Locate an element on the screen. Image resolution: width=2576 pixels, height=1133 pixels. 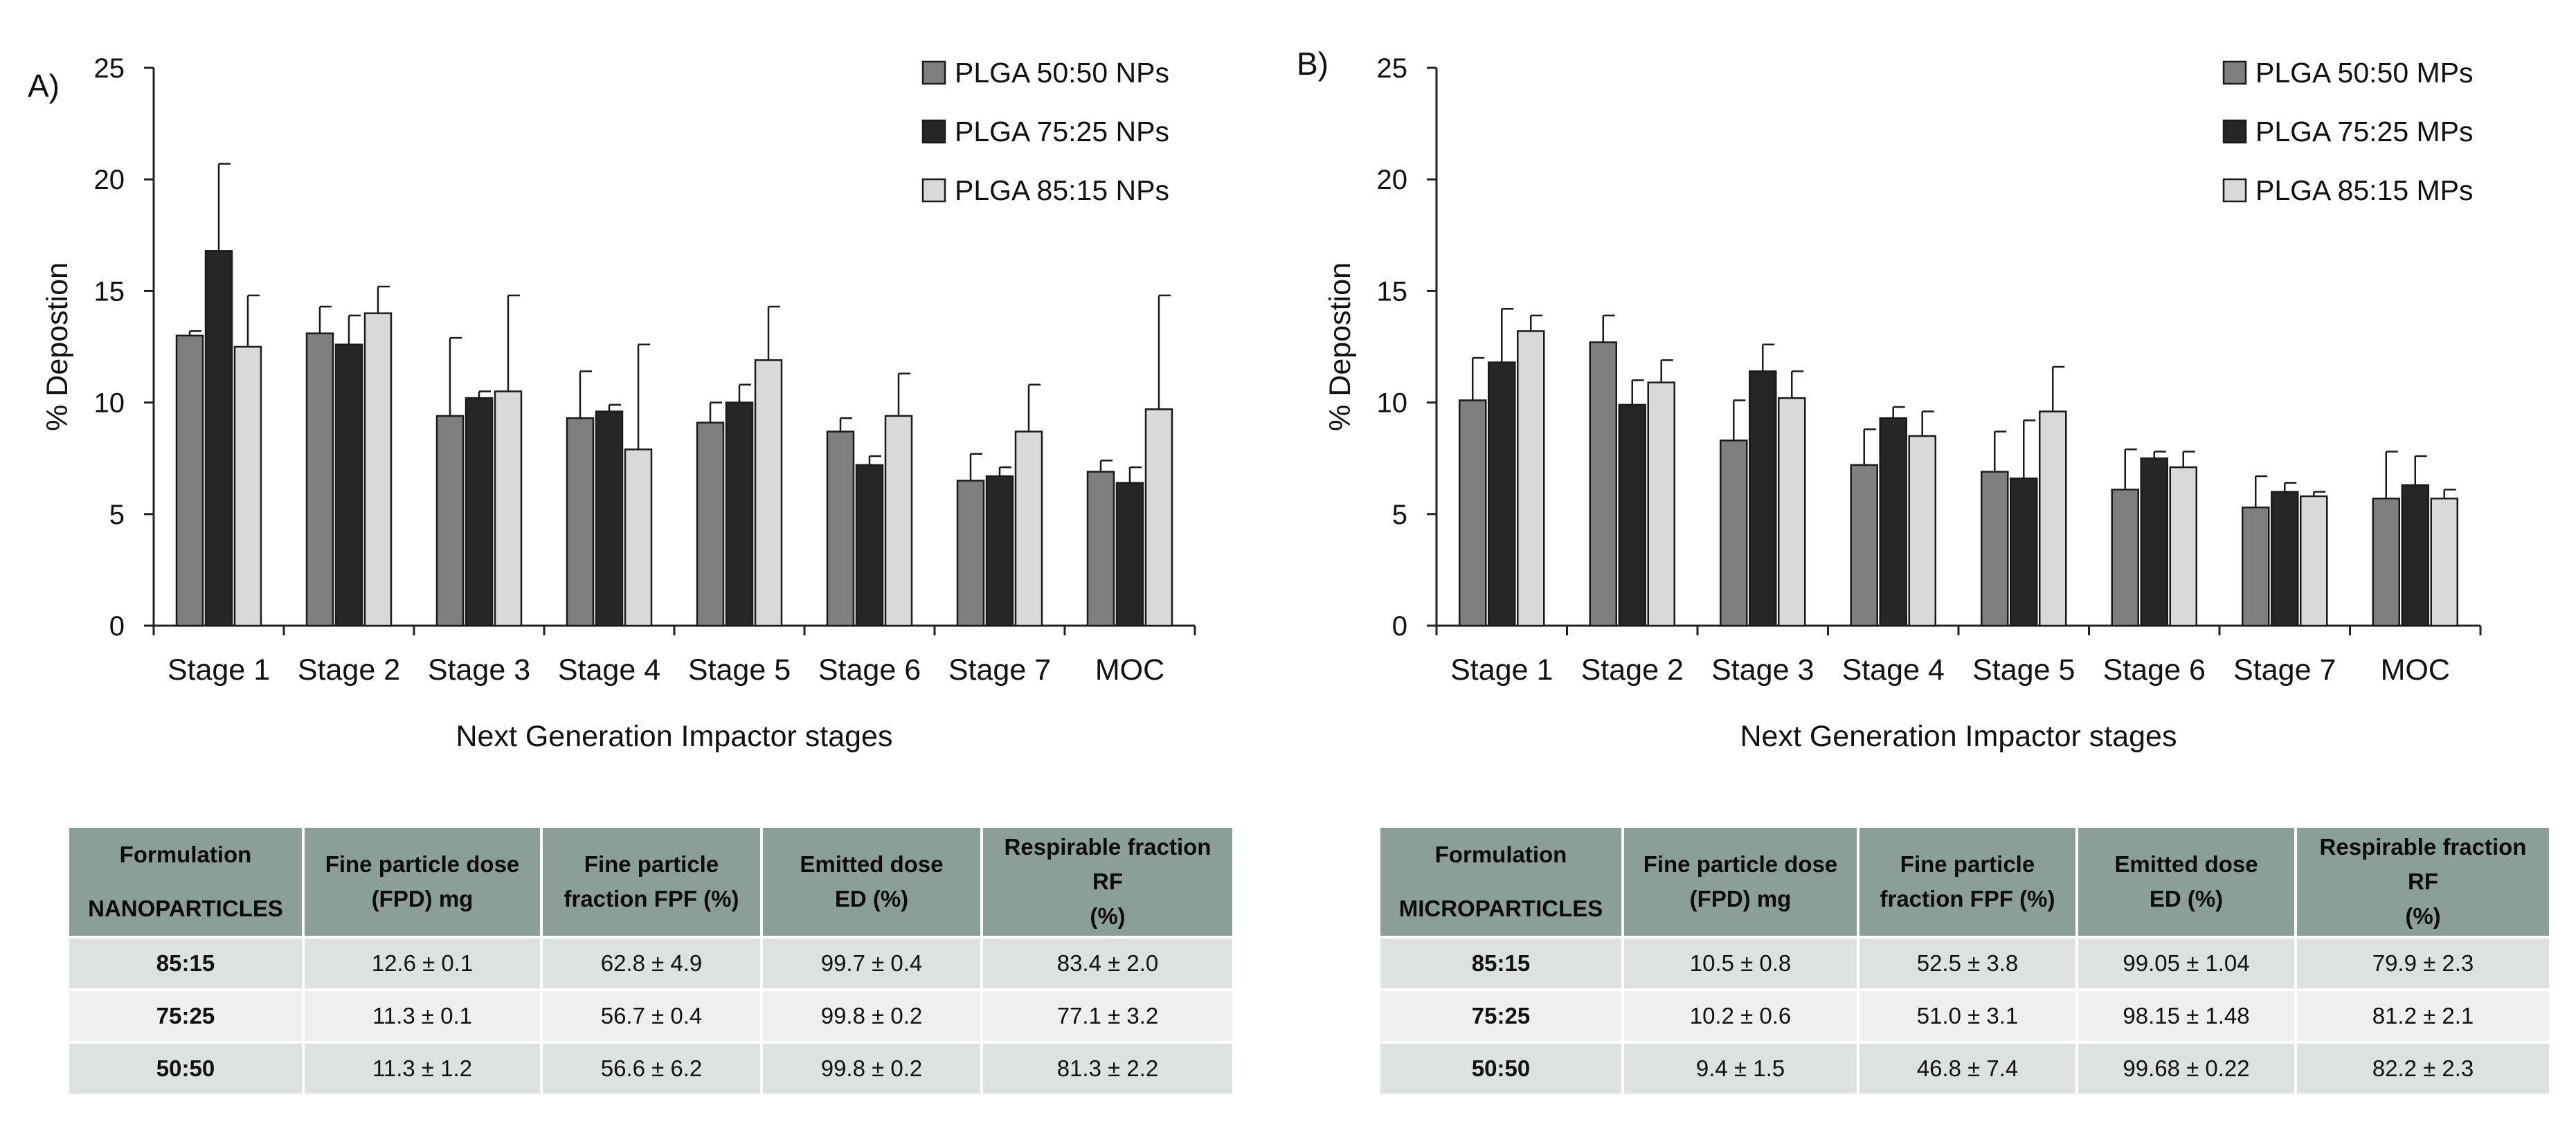
y-tick-label: 10 is located at coordinates (1393, 404).